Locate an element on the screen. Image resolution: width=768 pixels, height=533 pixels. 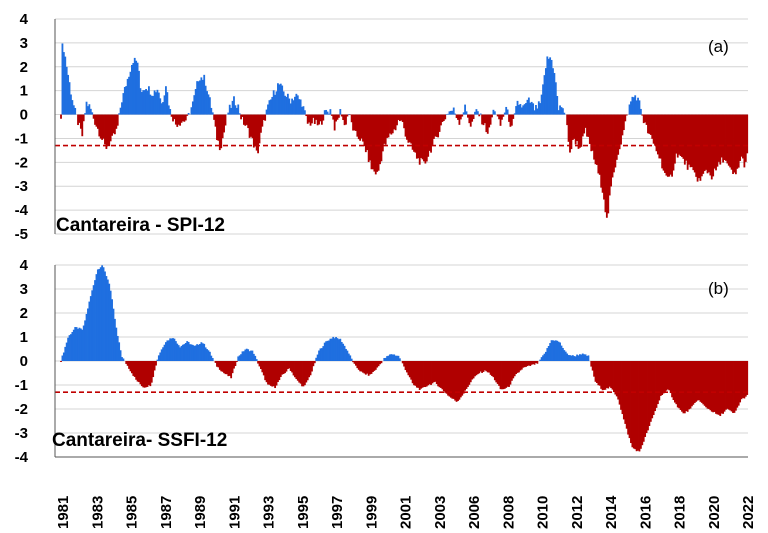
panel-b-y-tick-labels: 4 3 2 1 0 -1 -2 -3 -4 is located at coordinates (22, 361).